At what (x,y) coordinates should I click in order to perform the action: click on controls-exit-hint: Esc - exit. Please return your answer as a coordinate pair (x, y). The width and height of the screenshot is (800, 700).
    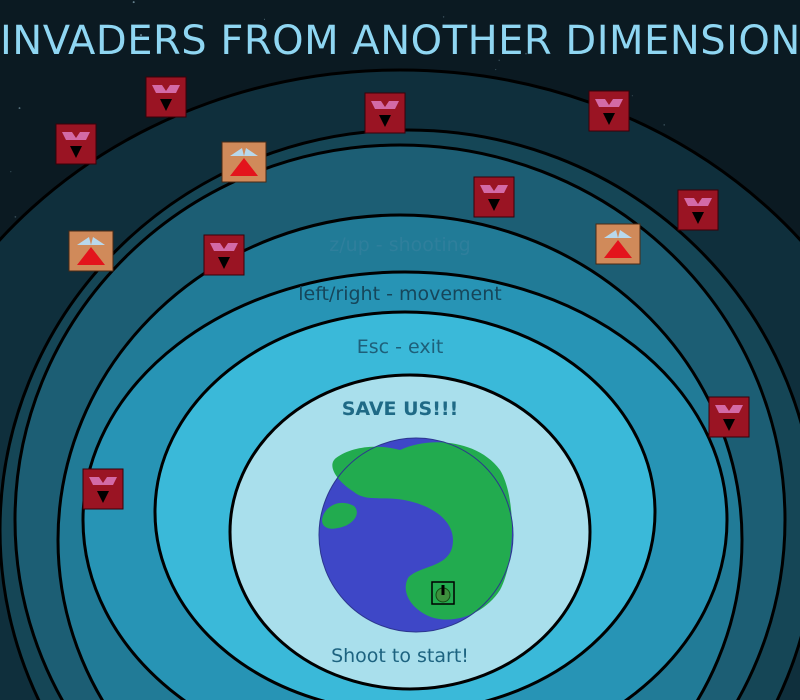
    Looking at the image, I should click on (400, 347).